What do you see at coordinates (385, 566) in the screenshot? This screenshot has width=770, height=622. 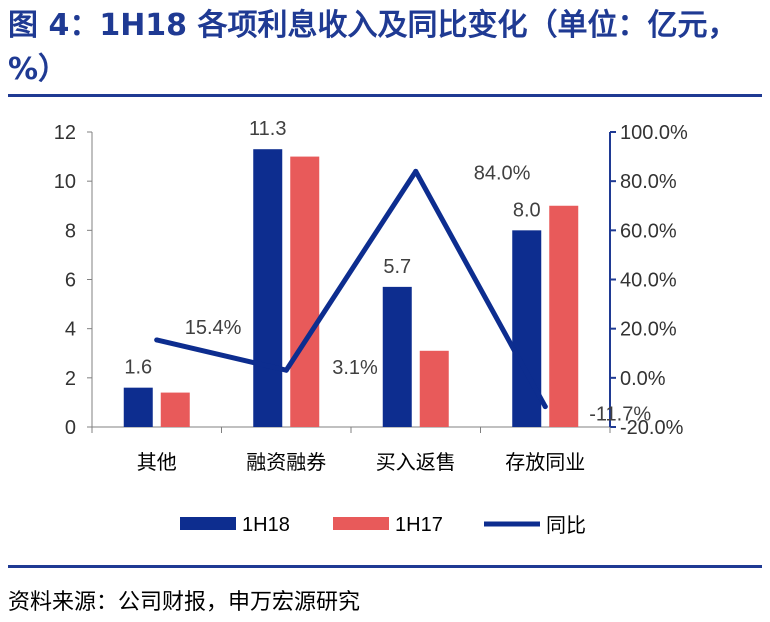 I see `footer-divider` at bounding box center [385, 566].